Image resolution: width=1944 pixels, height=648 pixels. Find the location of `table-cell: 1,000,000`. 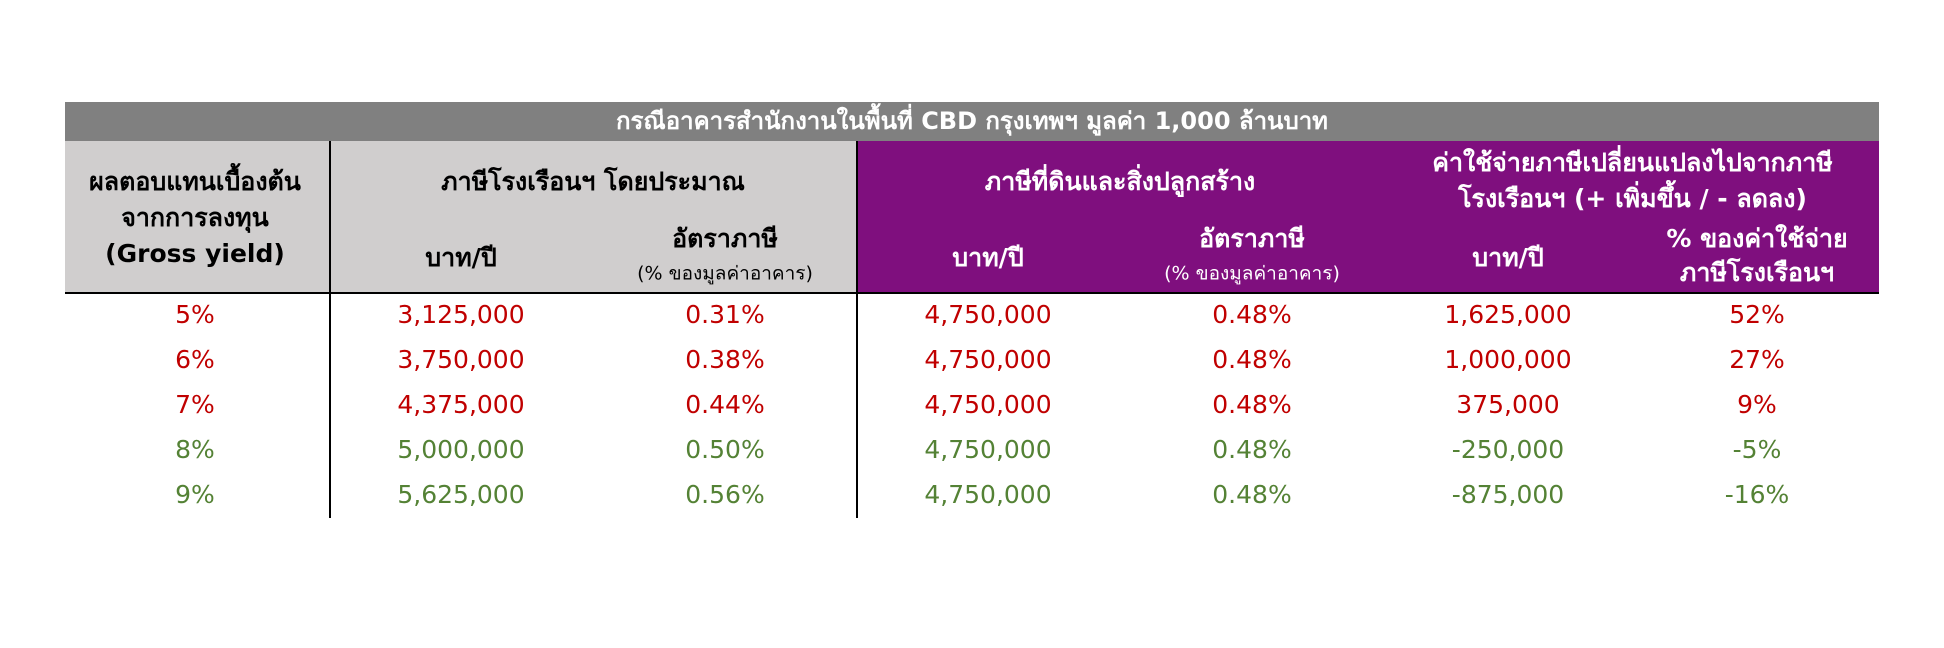

table-cell: 1,000,000 is located at coordinates (1507, 359).